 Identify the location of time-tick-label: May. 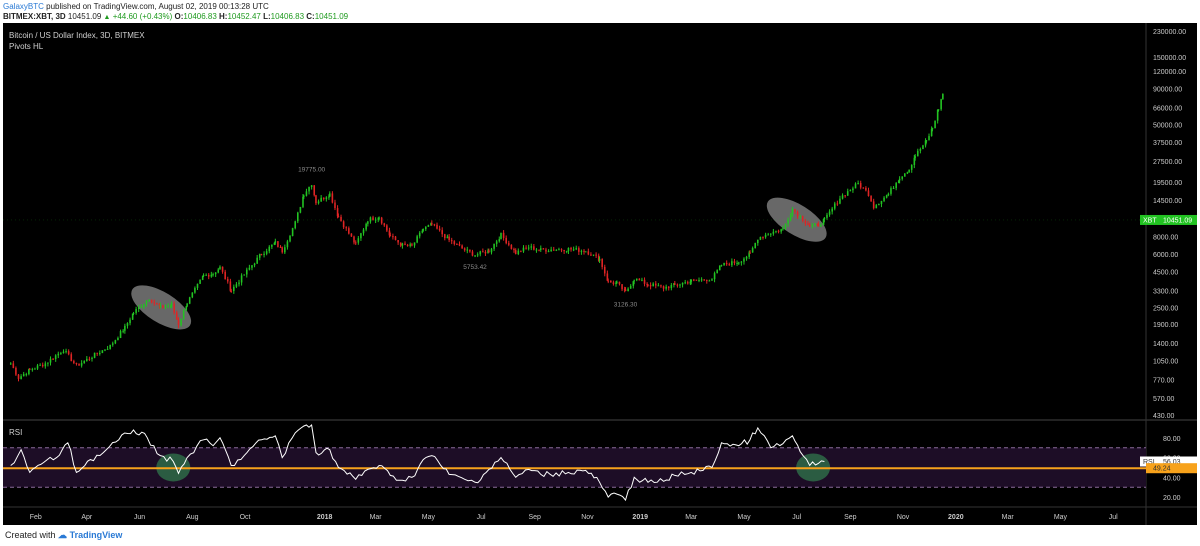
(429, 517).